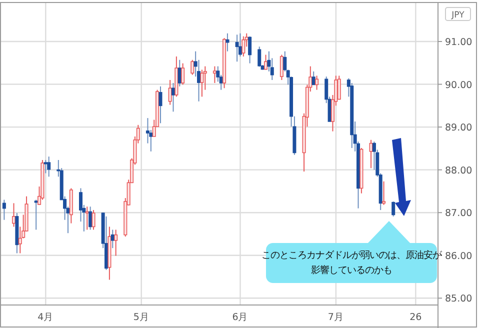 Image resolution: width=478 pixels, height=328 pixels. What do you see at coordinates (351, 263) in the screenshot?
I see `annotation: このところカナダドルが弱いのは、原油安が影響しているのかも` at bounding box center [351, 263].